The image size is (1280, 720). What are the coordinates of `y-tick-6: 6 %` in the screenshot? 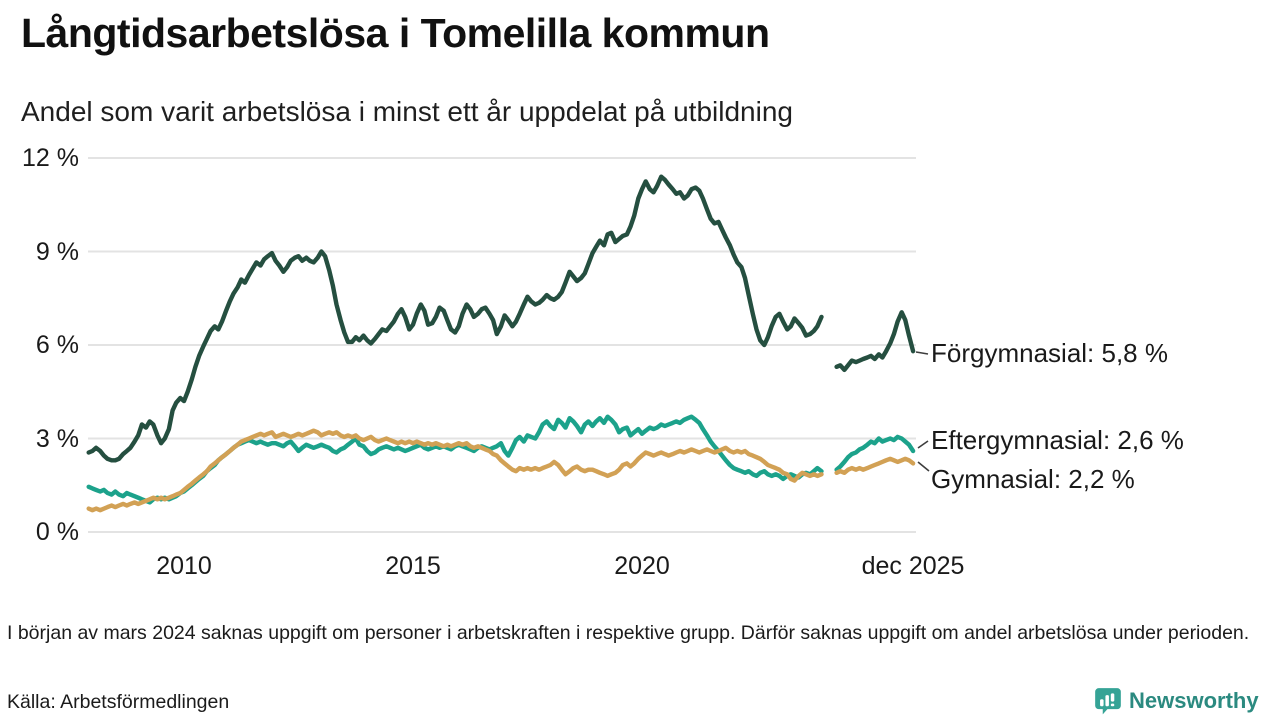 It's located at (57, 345).